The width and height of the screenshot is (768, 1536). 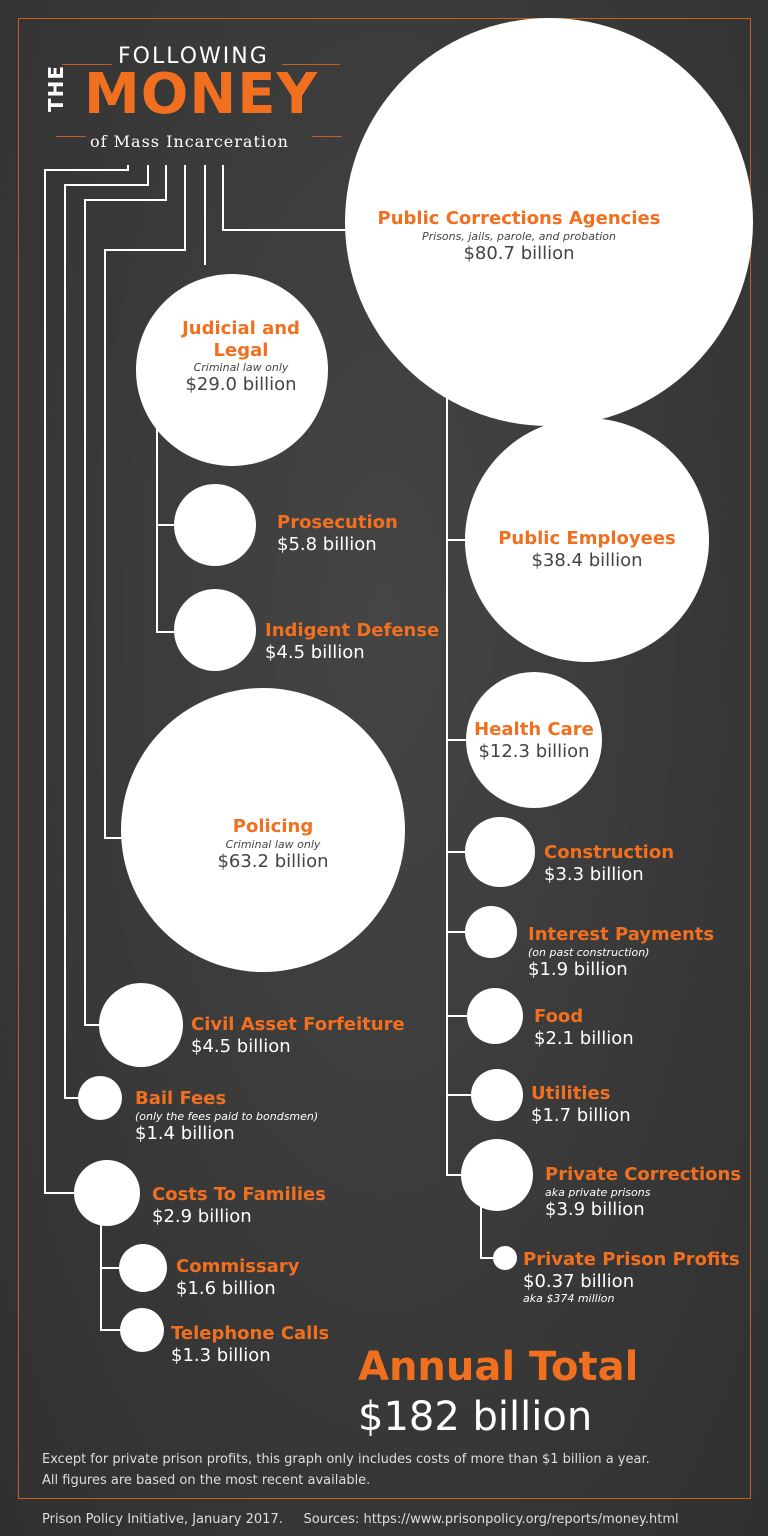 What do you see at coordinates (587, 549) in the screenshot?
I see `label-employees: Public Employees $38.4 billion` at bounding box center [587, 549].